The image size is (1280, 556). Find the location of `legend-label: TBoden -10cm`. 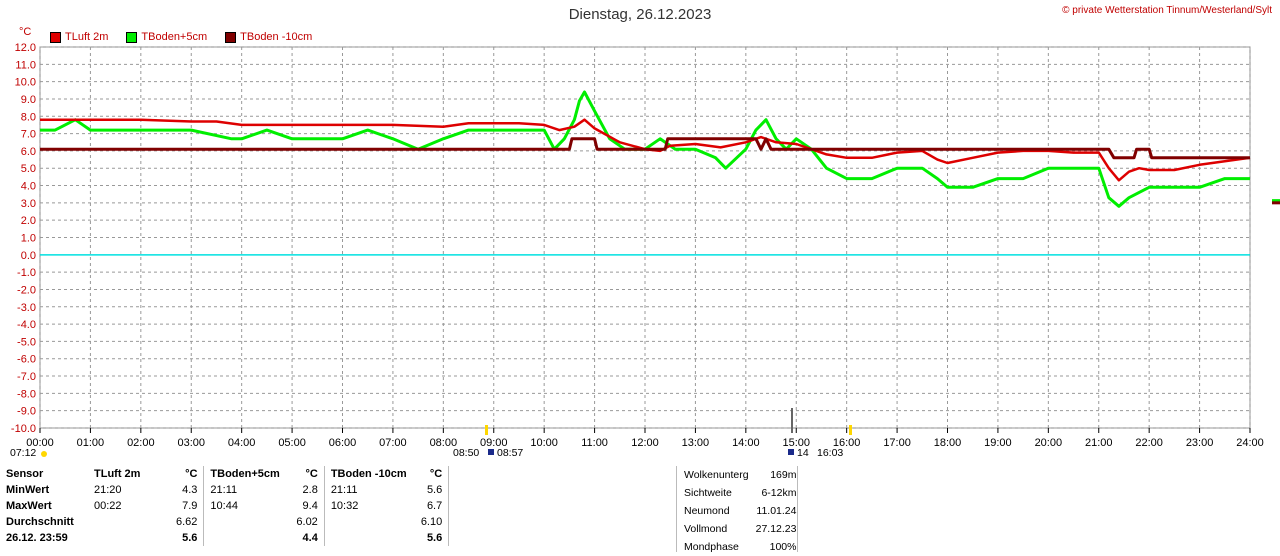

legend-label: TBoden -10cm is located at coordinates (276, 37).